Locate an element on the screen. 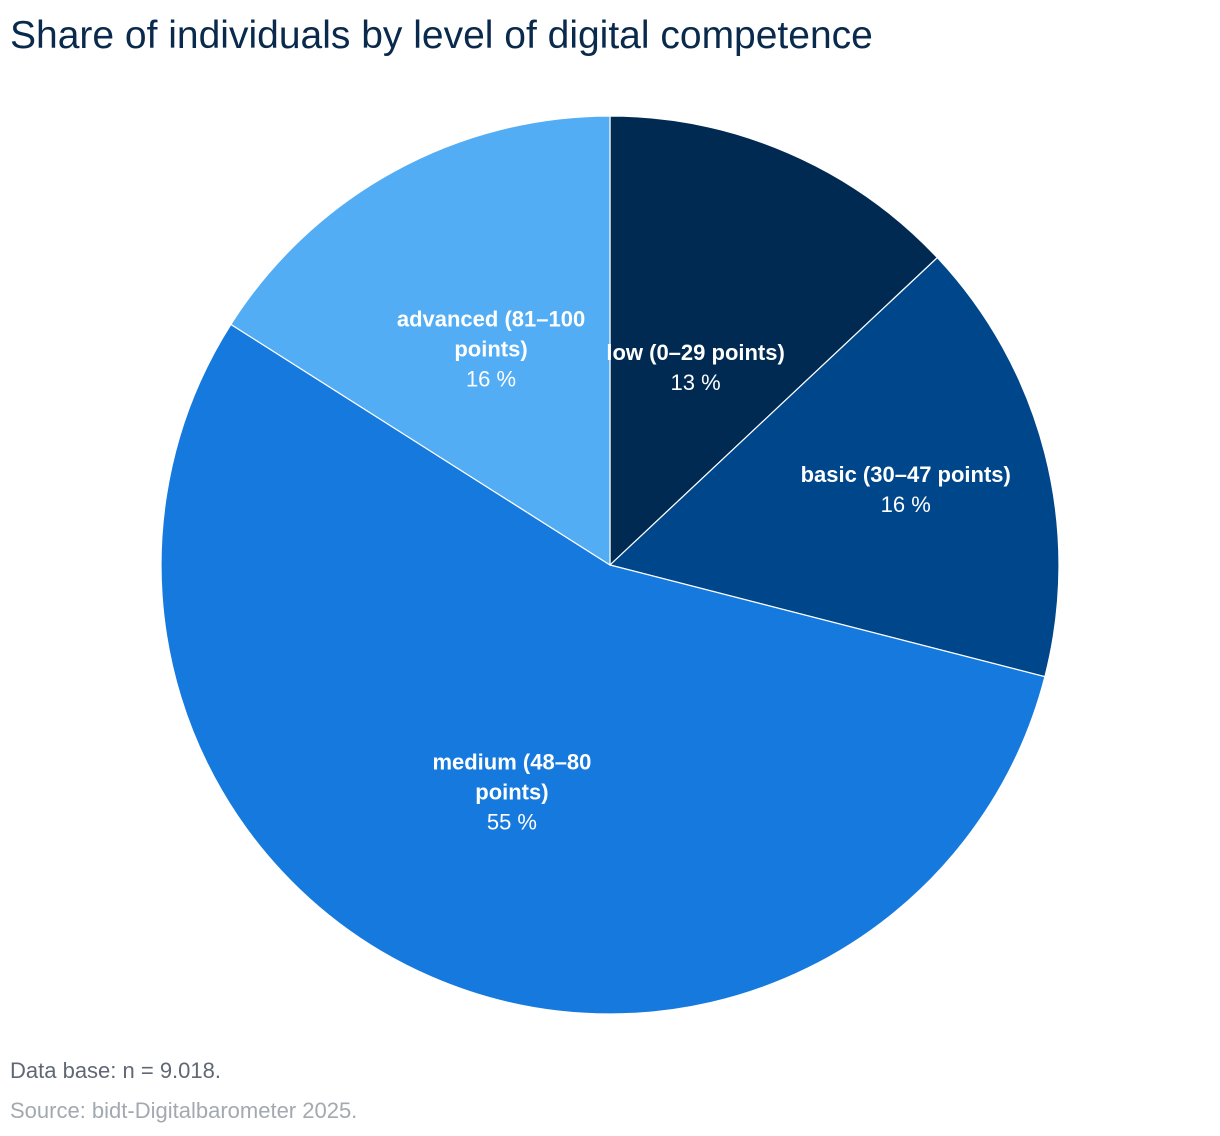 The image size is (1220, 1136). data-base-note: Data base: n = 9.018. is located at coordinates (115, 1070).